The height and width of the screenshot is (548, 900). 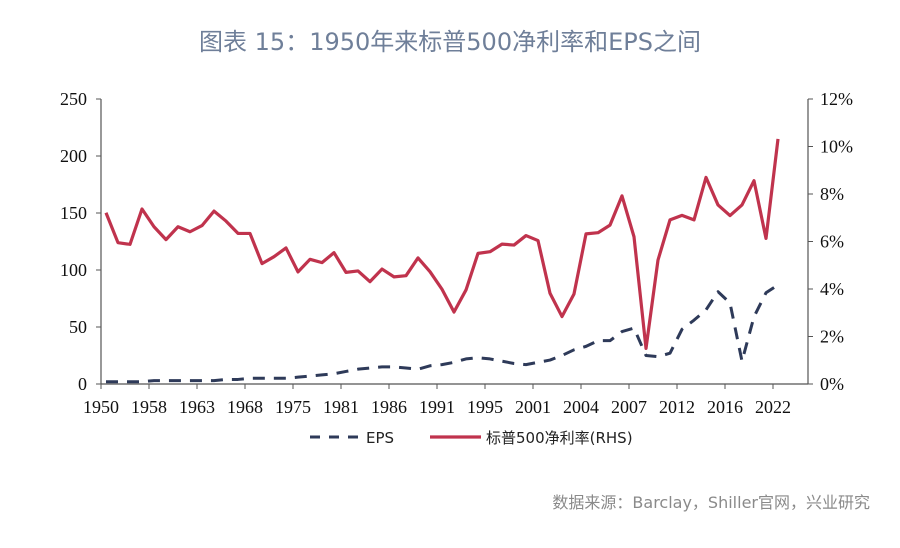 I want to click on chart-title: 图表 15：1950年来标普500净利率和EPS之间, so click(x=450, y=42).